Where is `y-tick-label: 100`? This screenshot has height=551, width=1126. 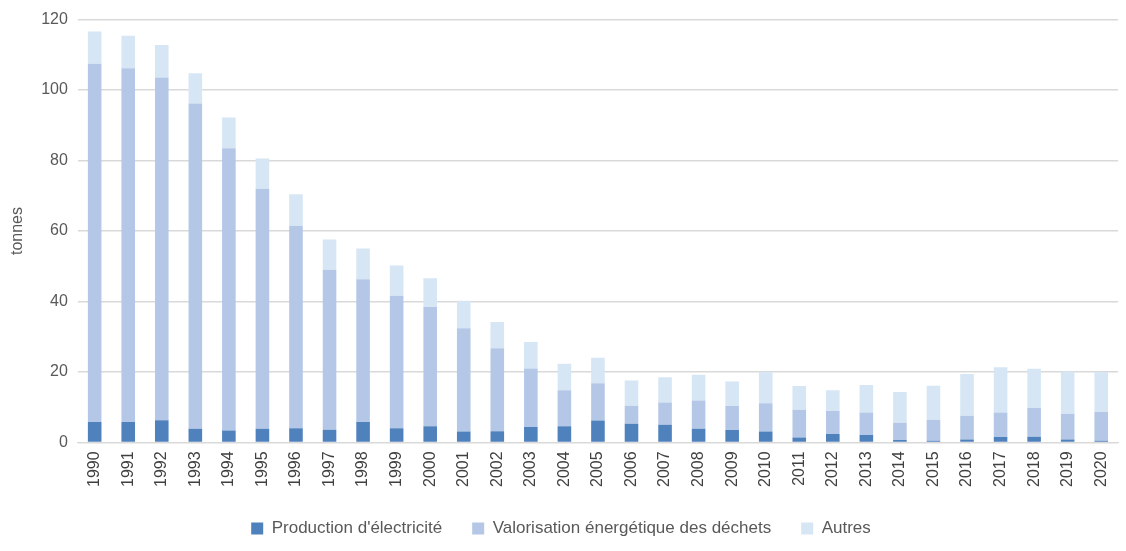
y-tick-label: 100 is located at coordinates (54, 89).